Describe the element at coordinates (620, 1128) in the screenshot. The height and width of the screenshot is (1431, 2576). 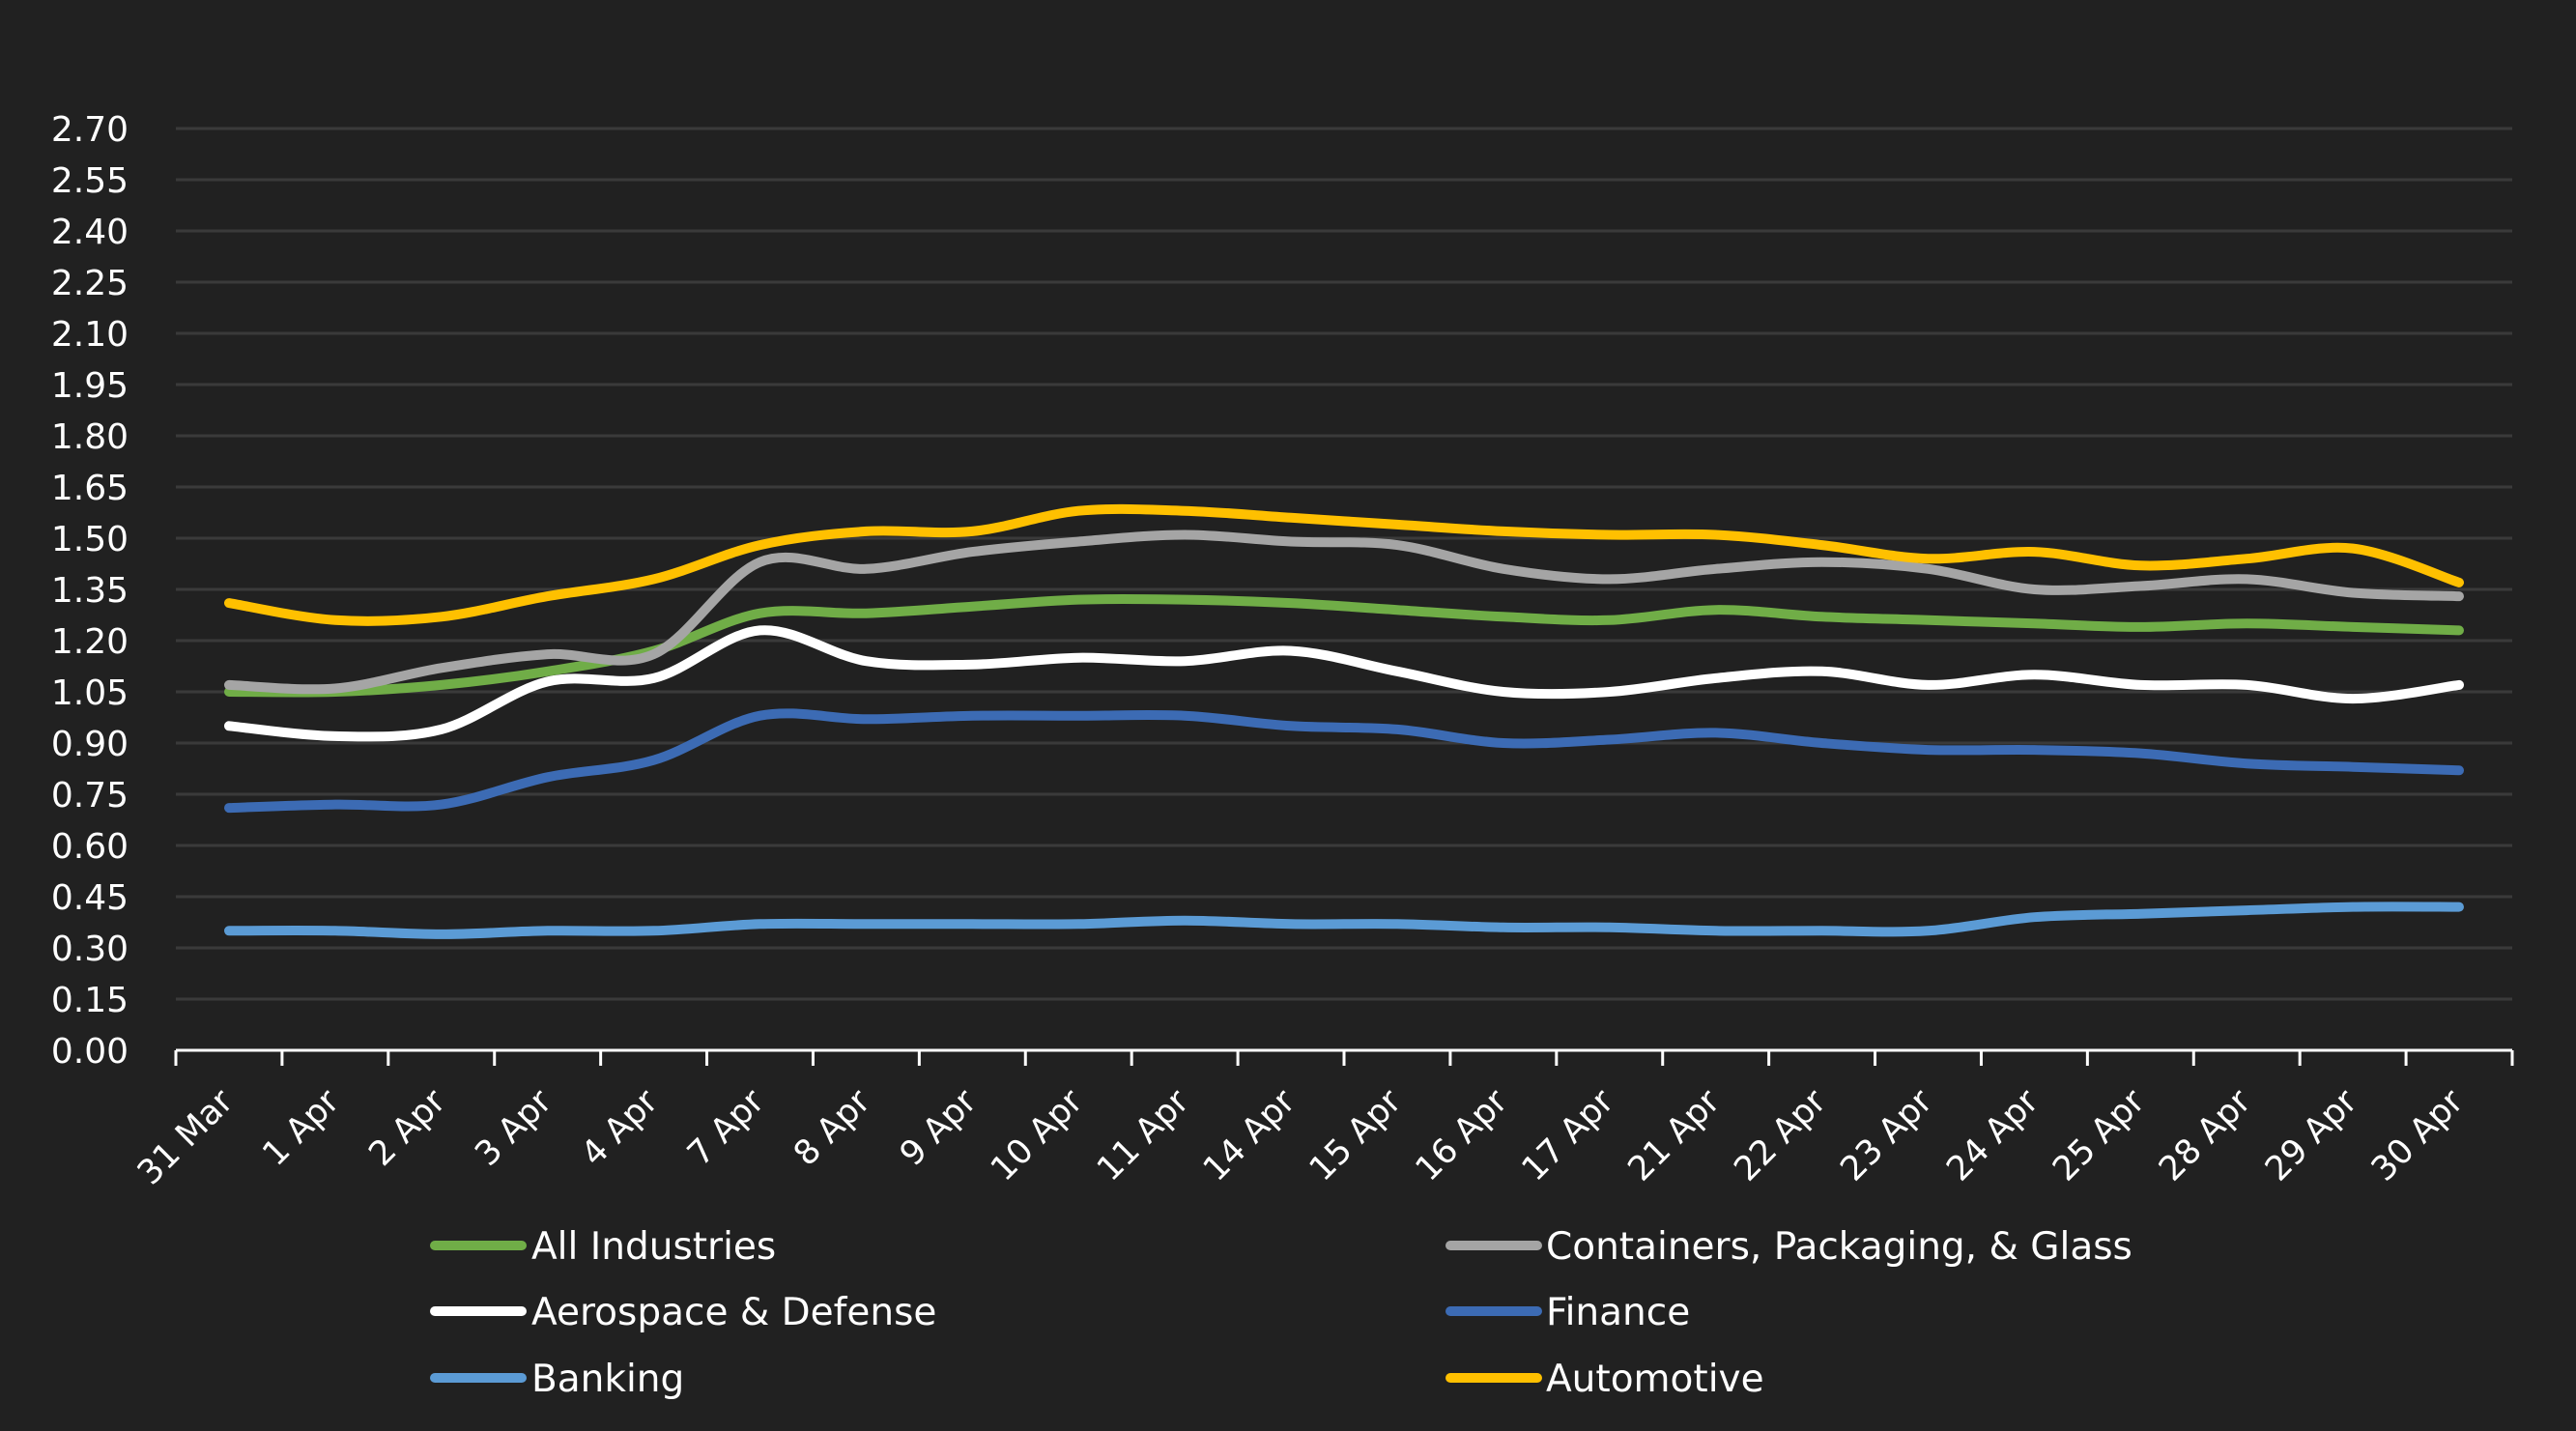
I see `x-tick-label: 4 Apr` at that location.